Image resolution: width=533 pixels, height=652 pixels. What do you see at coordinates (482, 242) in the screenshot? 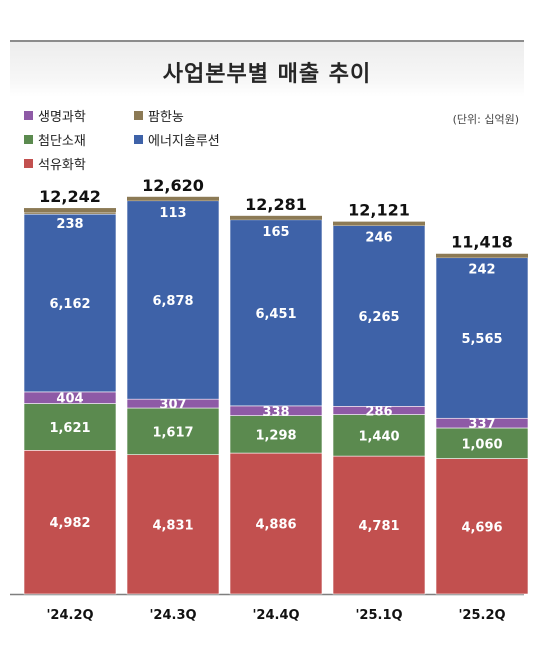
I see `total-label: 11,418` at bounding box center [482, 242].